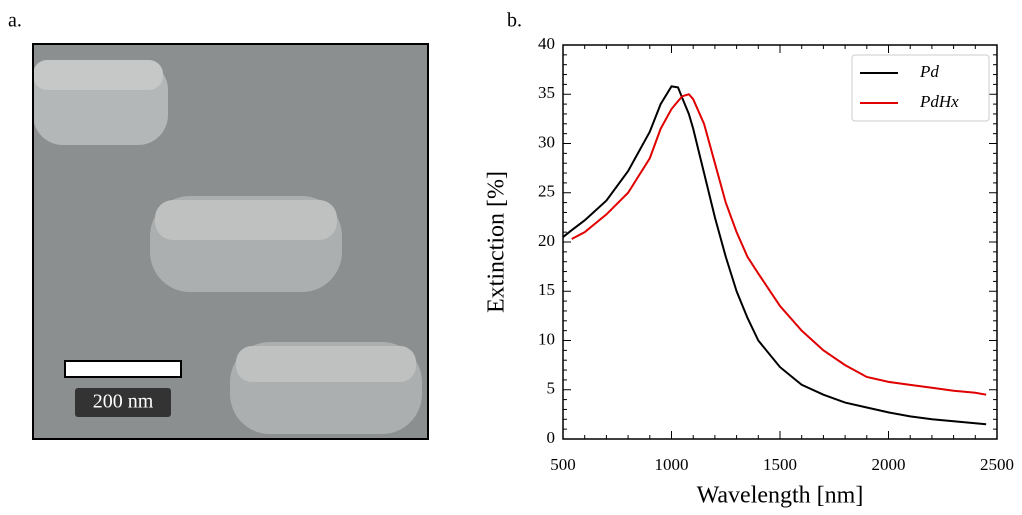 The width and height of the screenshot is (1022, 515). Describe the element at coordinates (514, 21) in the screenshot. I see `panel-label: b.` at that location.